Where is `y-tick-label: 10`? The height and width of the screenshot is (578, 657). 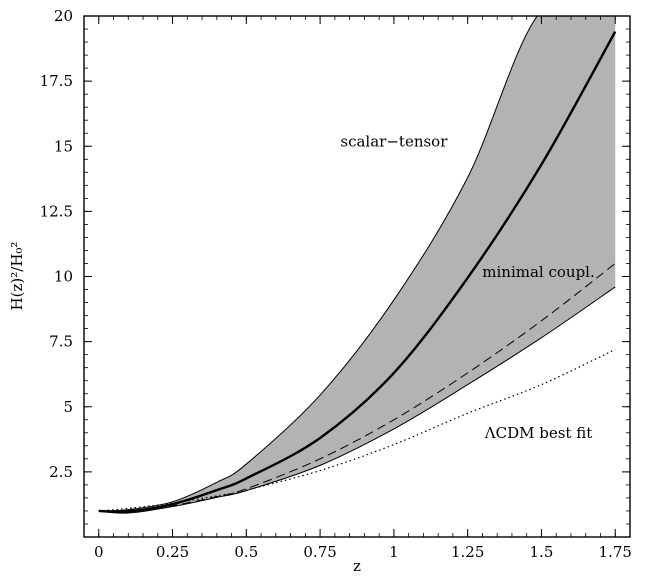 y-tick-label: 10 is located at coordinates (63, 277).